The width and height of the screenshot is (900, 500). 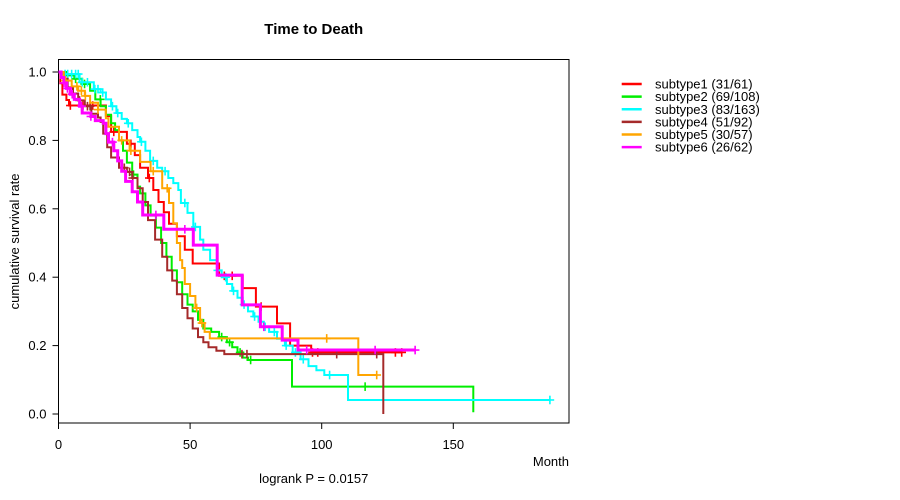 What do you see at coordinates (707, 96) in the screenshot?
I see `legend-item-label: subtype2 (69/108)` at bounding box center [707, 96].